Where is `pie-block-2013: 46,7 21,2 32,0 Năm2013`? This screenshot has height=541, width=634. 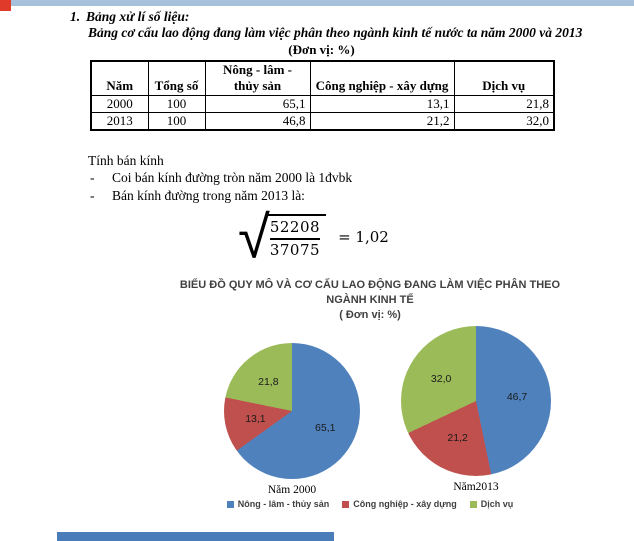 pie-block-2013: 46,7 21,2 32,0 Năm2013 is located at coordinates (476, 409).